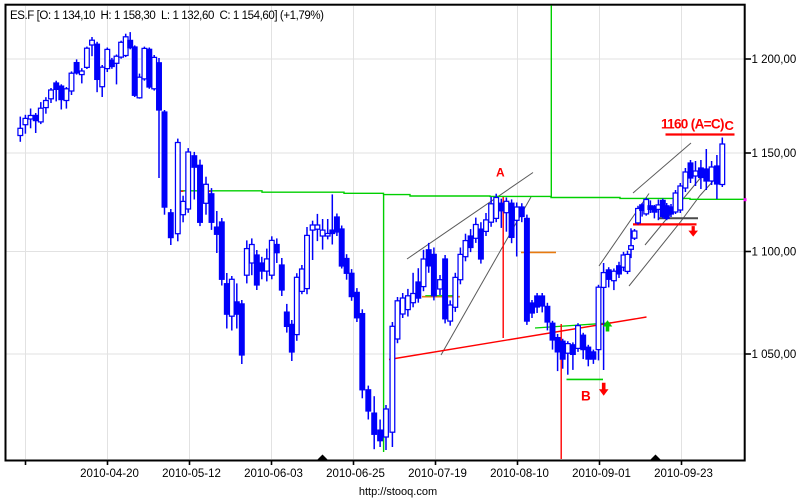 This screenshot has width=800, height=500. What do you see at coordinates (191, 474) in the screenshot?
I see `svg-text: 2010-05-12` at bounding box center [191, 474].